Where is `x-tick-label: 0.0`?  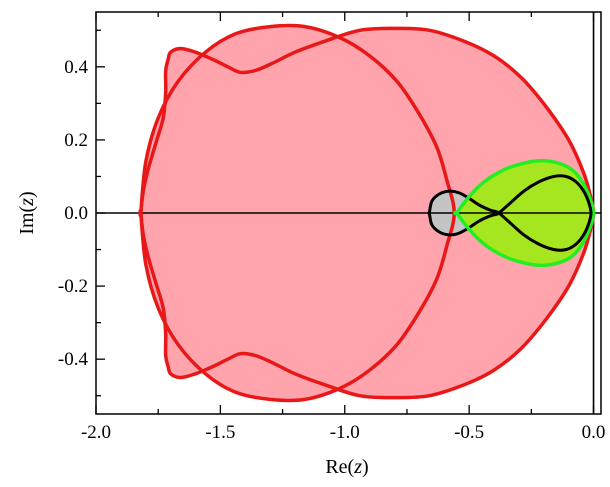
x-tick-label: 0.0 is located at coordinates (594, 432).